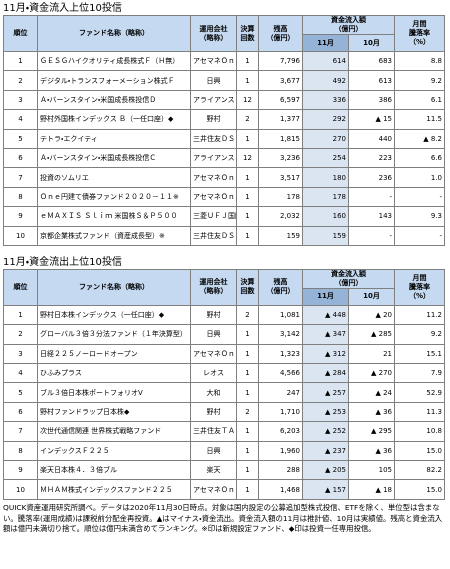 The height and width of the screenshot is (569, 450). What do you see at coordinates (20, 392) in the screenshot?
I see `cell: 5` at bounding box center [20, 392].